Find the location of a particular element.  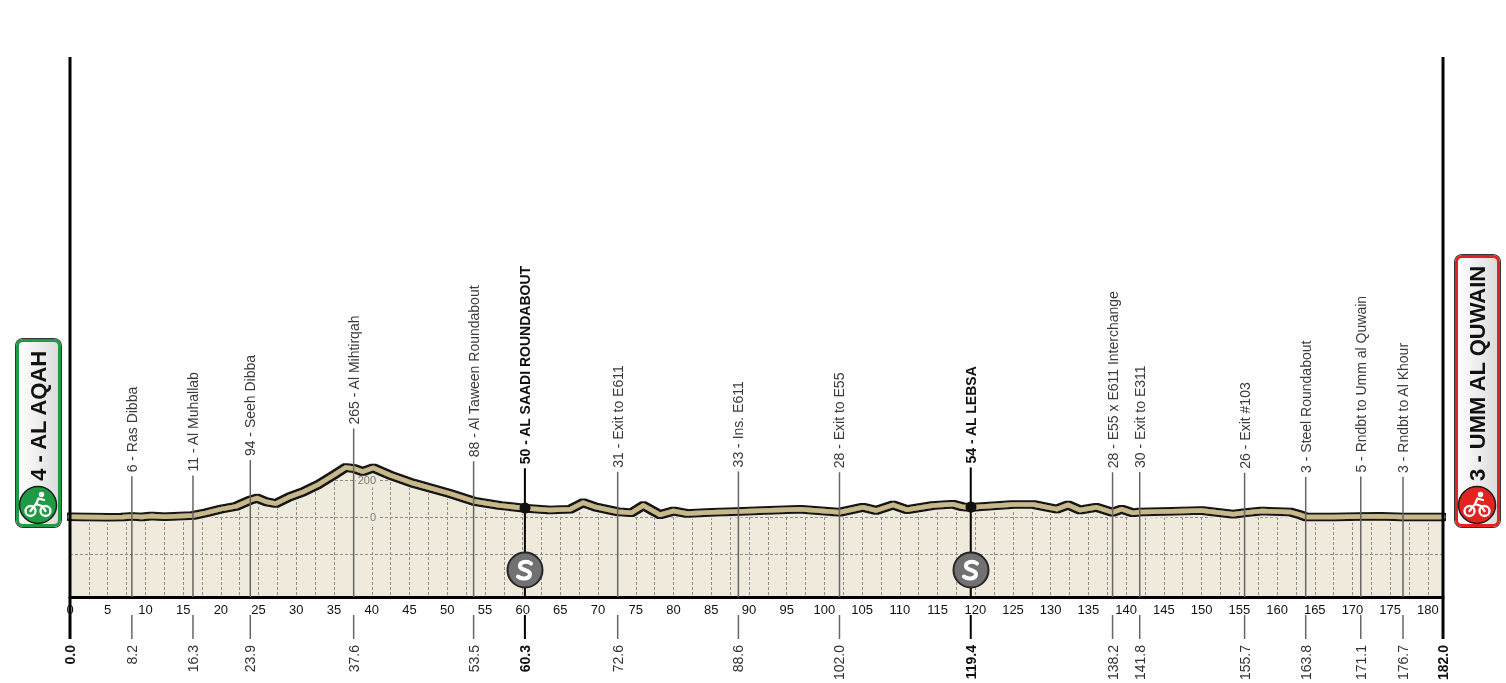

x2-tick-label: 16.3 is located at coordinates (192, 658).